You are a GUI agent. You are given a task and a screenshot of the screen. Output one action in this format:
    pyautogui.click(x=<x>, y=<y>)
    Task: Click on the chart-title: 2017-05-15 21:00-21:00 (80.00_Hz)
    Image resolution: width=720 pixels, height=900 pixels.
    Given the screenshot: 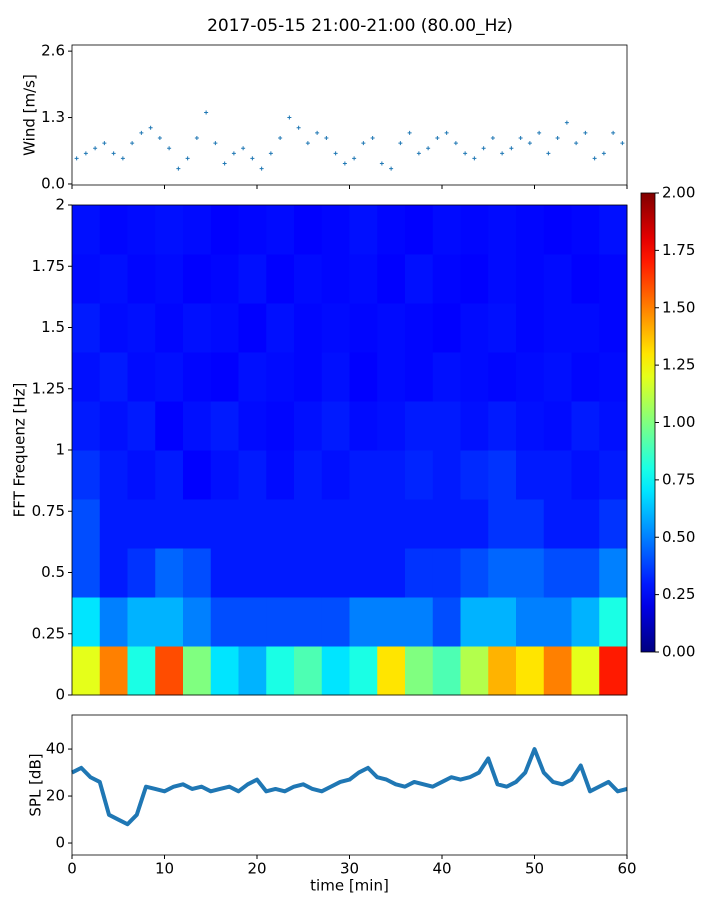 What is the action you would take?
    pyautogui.click(x=360, y=26)
    